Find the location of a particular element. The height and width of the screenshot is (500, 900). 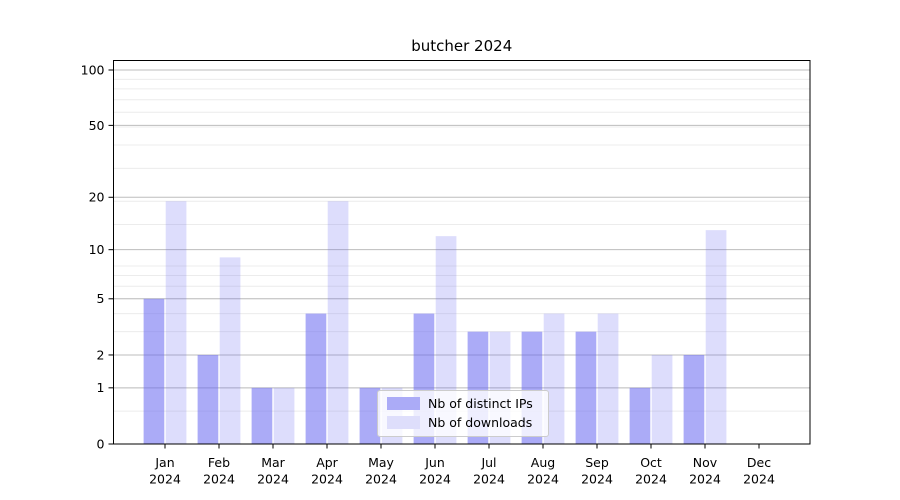

legend: Nb of distinct IPs Nb of downloads is located at coordinates (463, 413).